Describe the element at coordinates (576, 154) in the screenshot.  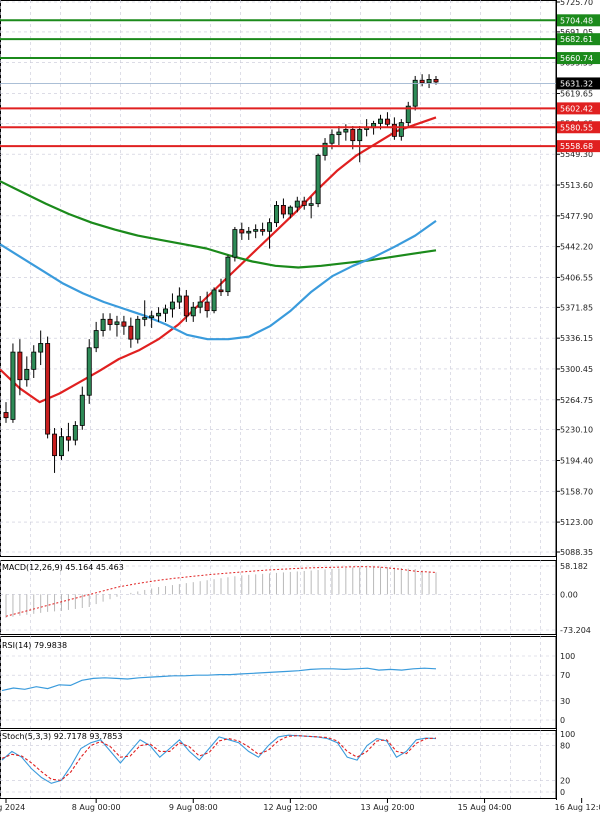
I see `price-tick-label: 5549.30` at that location.